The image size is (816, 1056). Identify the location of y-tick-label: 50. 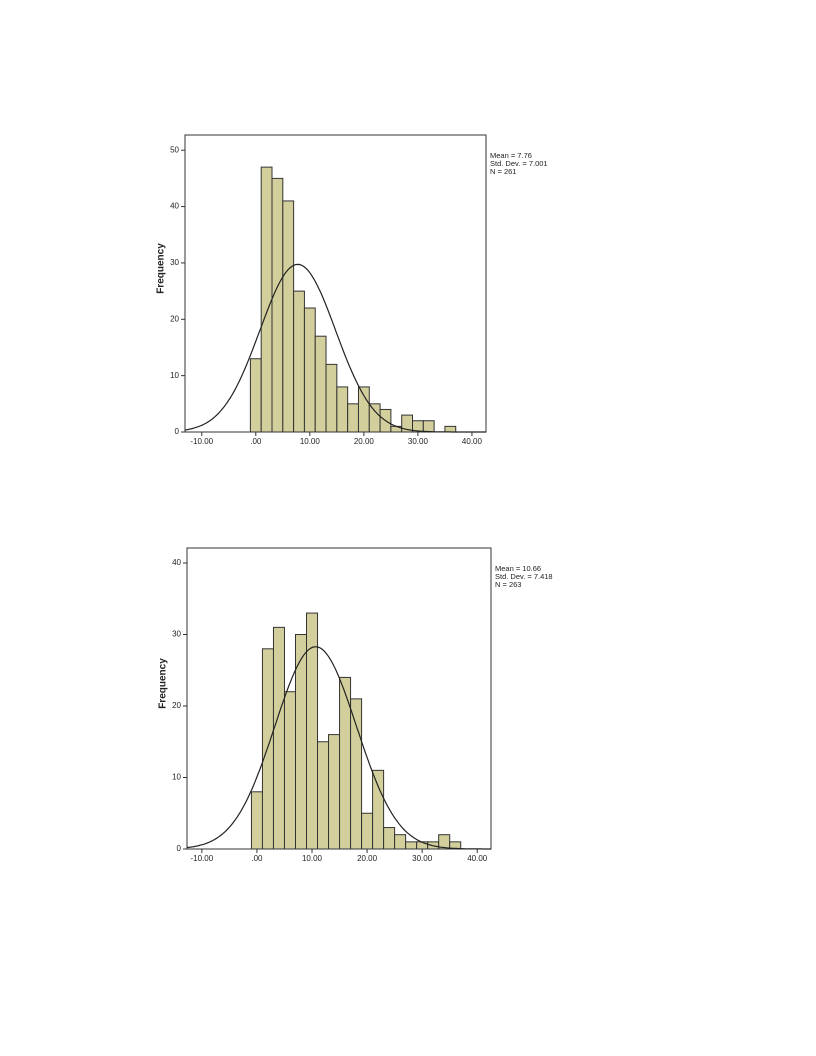
(174, 149).